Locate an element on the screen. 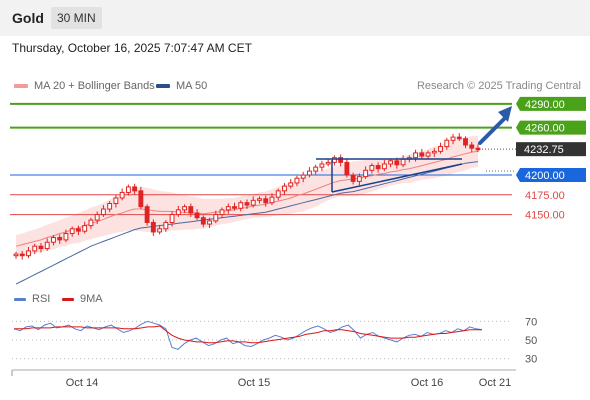 Image resolution: width=590 pixels, height=400 pixels. level-label-4290.00: 4290.00 is located at coordinates (545, 105).